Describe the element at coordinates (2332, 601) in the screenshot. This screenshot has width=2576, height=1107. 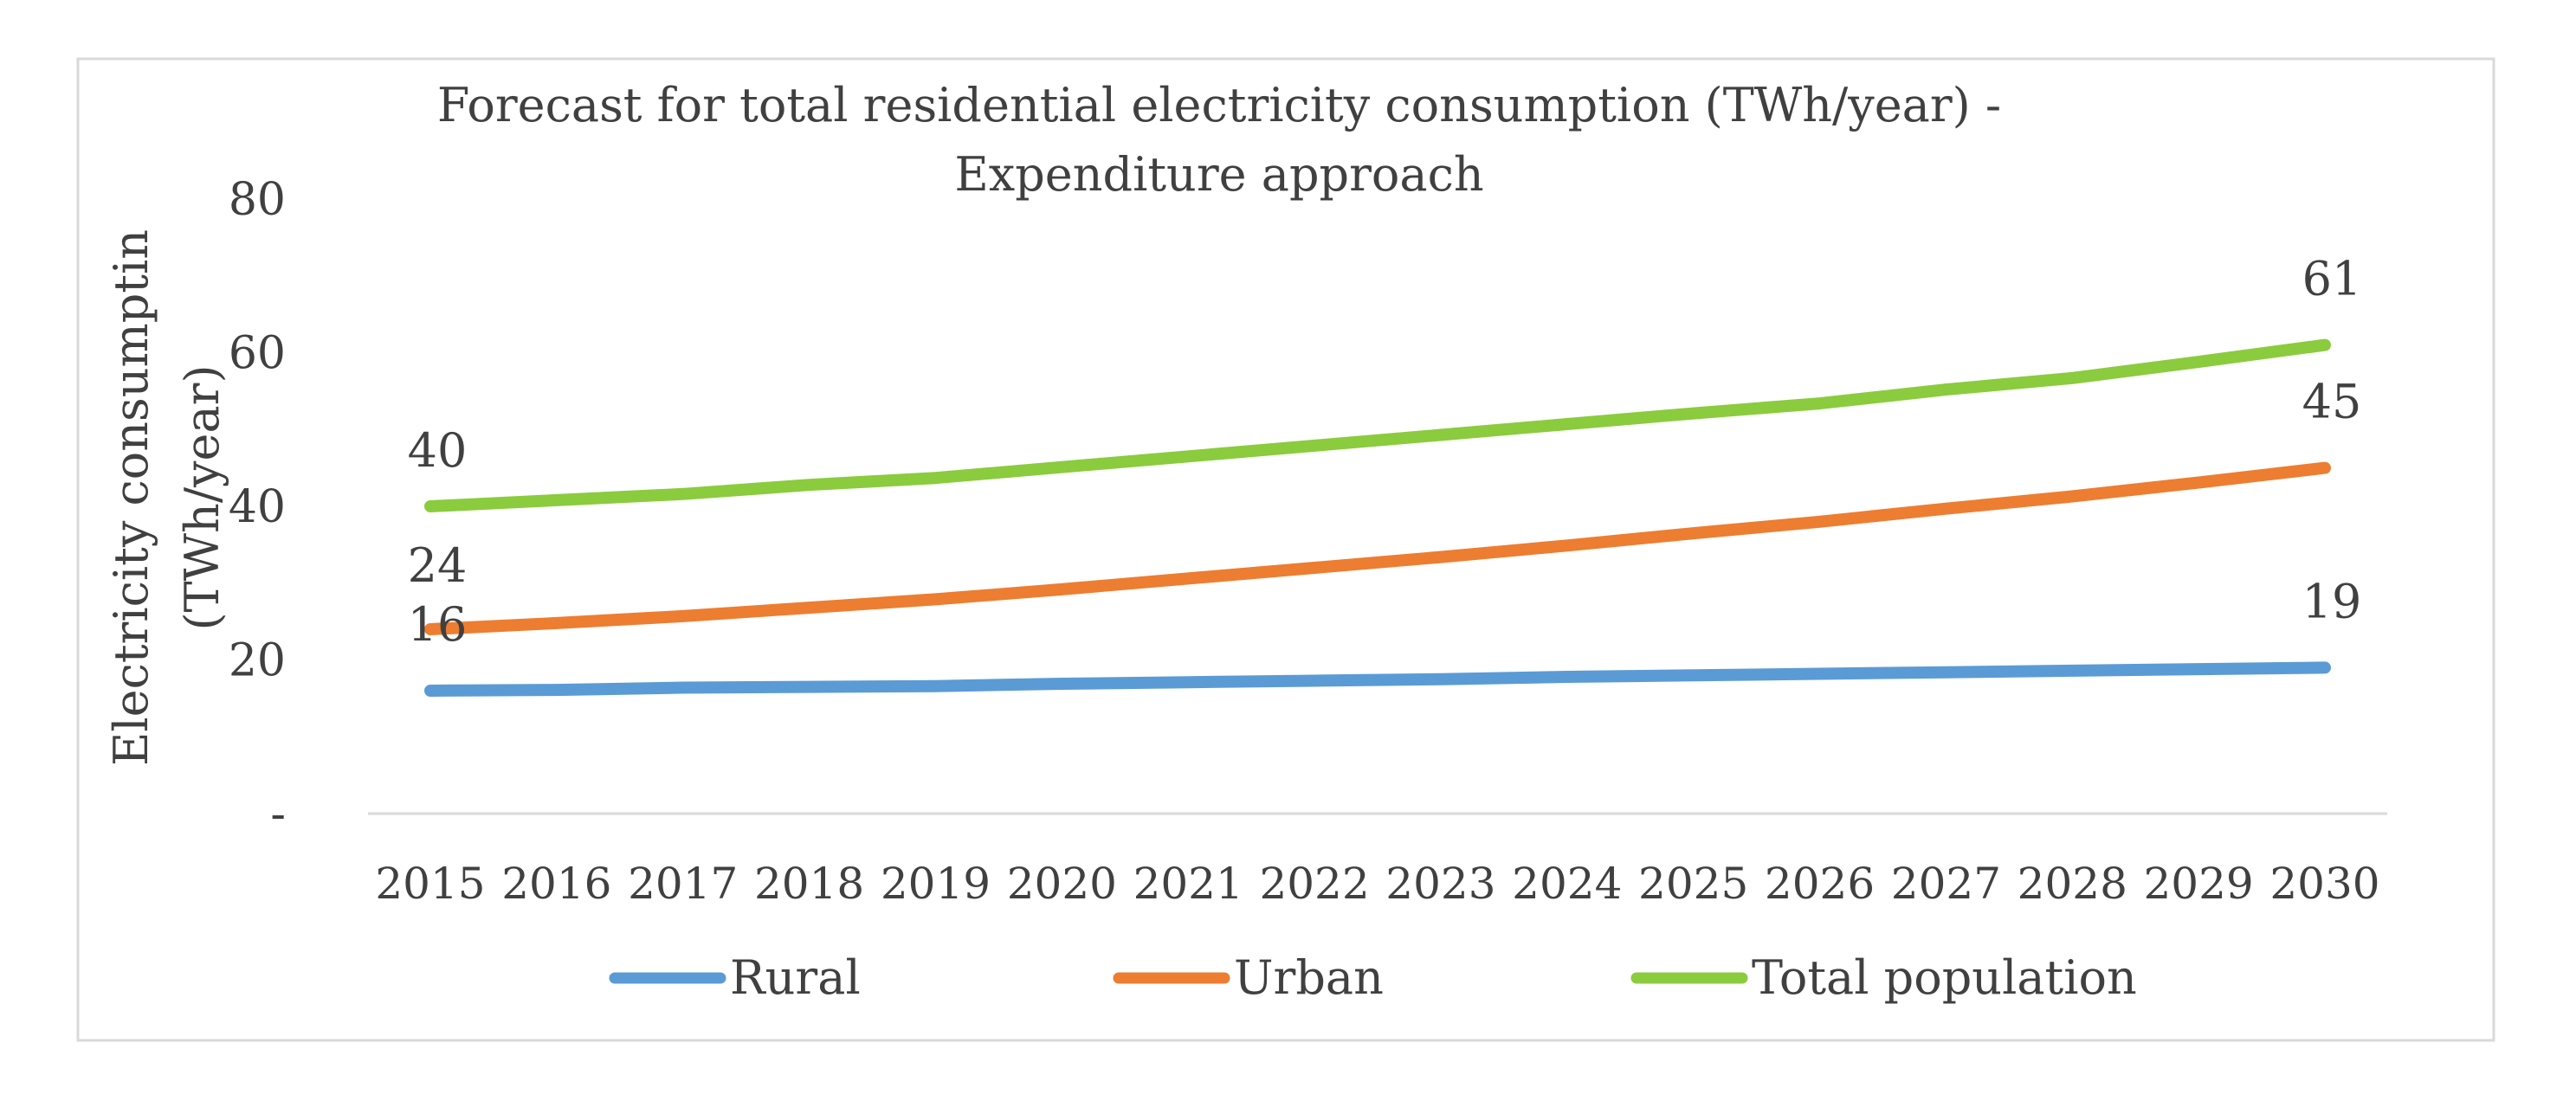
I see `data-label-end: 19` at that location.